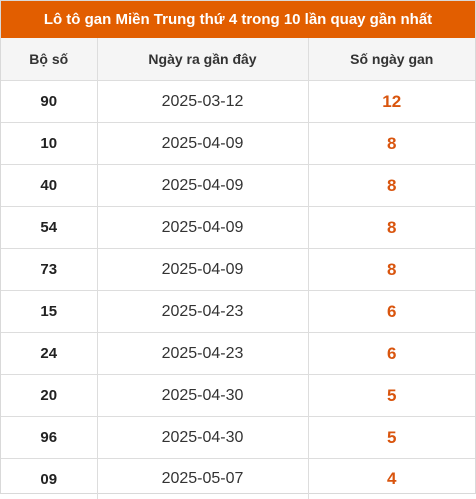 The width and height of the screenshot is (476, 499). Describe the element at coordinates (202, 59) in the screenshot. I see `column-header-last-date: Ngày ra gần đây` at that location.